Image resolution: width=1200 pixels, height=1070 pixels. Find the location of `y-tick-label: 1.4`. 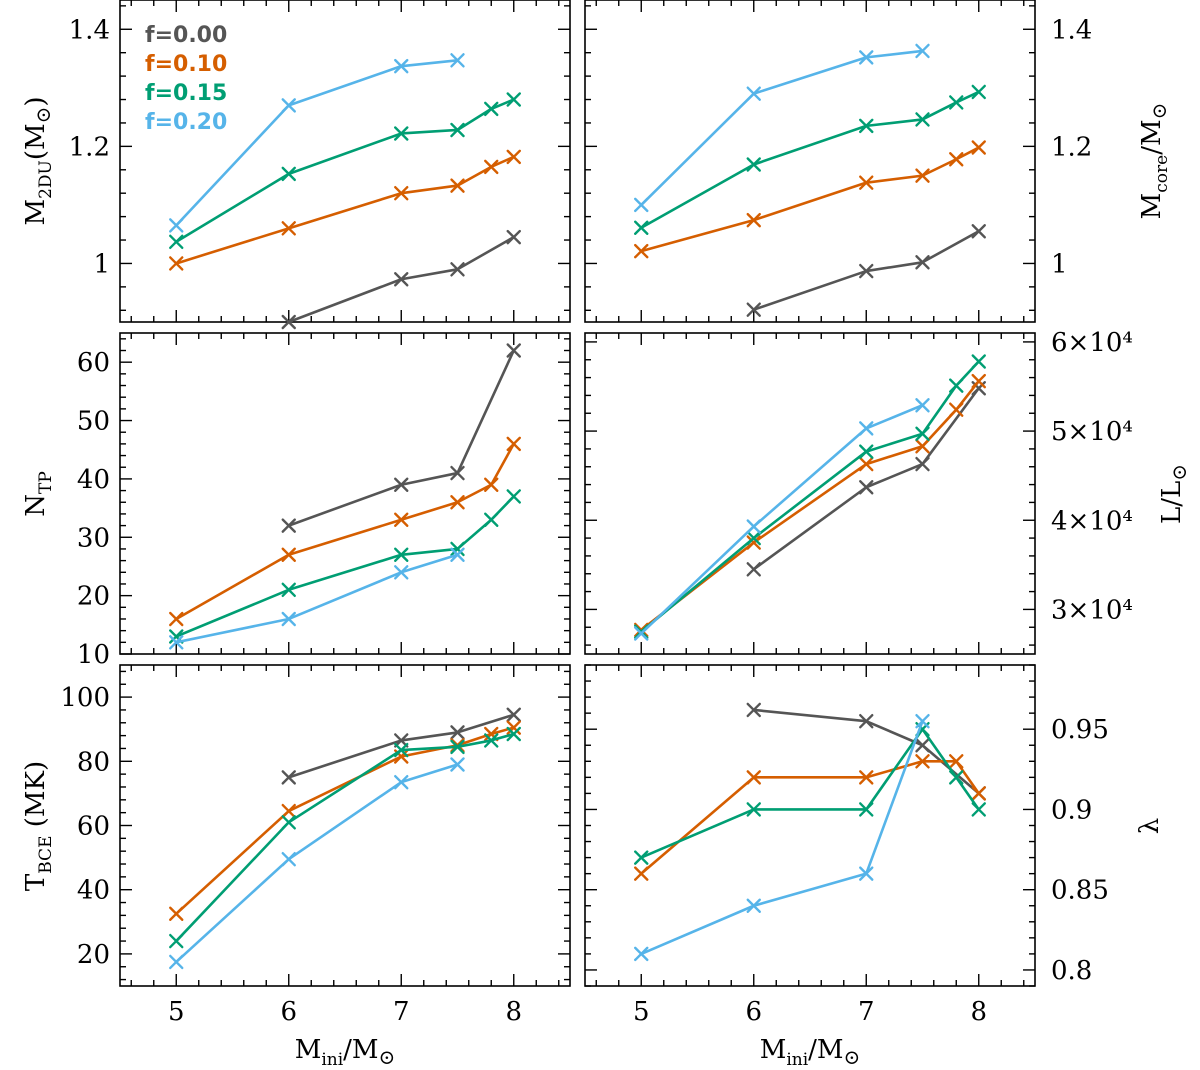

y-tick-label: 1.4 is located at coordinates (89, 30).